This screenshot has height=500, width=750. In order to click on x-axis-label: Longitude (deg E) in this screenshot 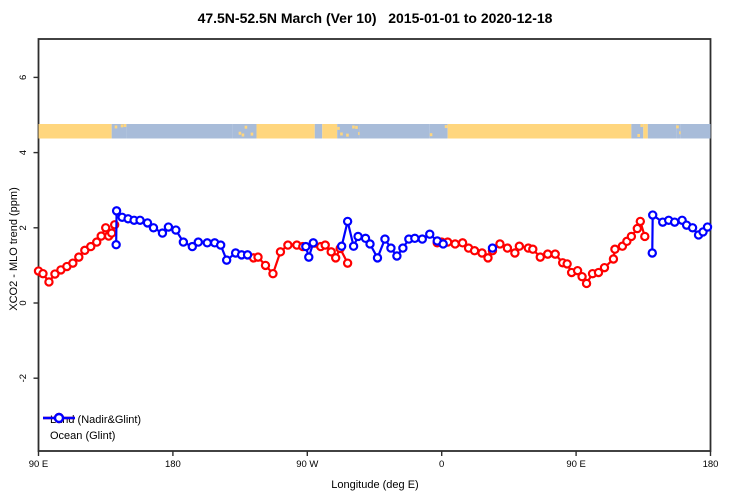, I will do `click(375, 485)`.